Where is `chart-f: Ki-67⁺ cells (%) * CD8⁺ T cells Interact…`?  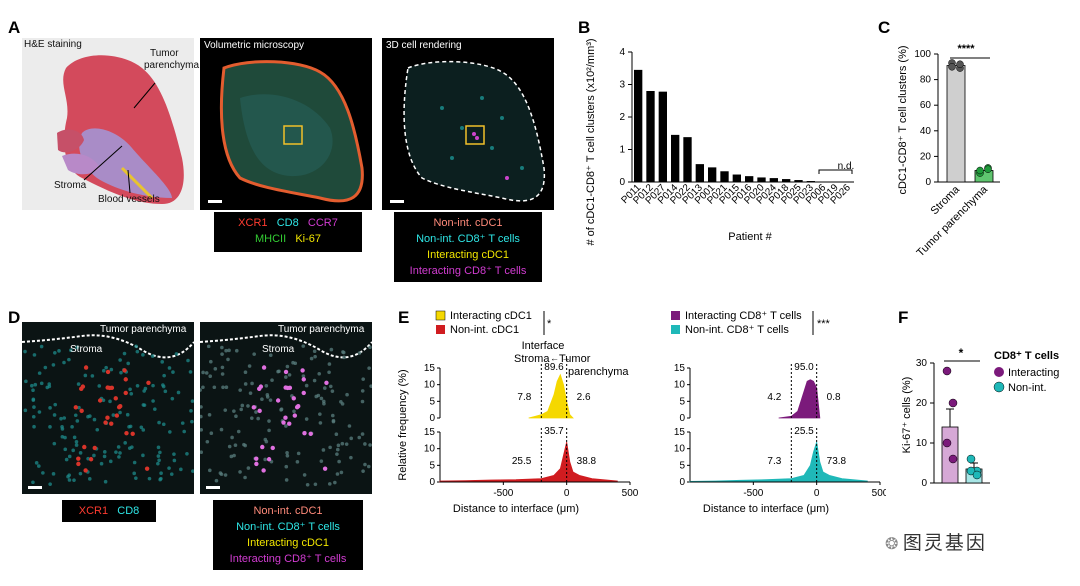
chart-f: Ki-67⁺ cells (%) * CD8⁺ T cells Interact… is located at coordinates (980, 417).